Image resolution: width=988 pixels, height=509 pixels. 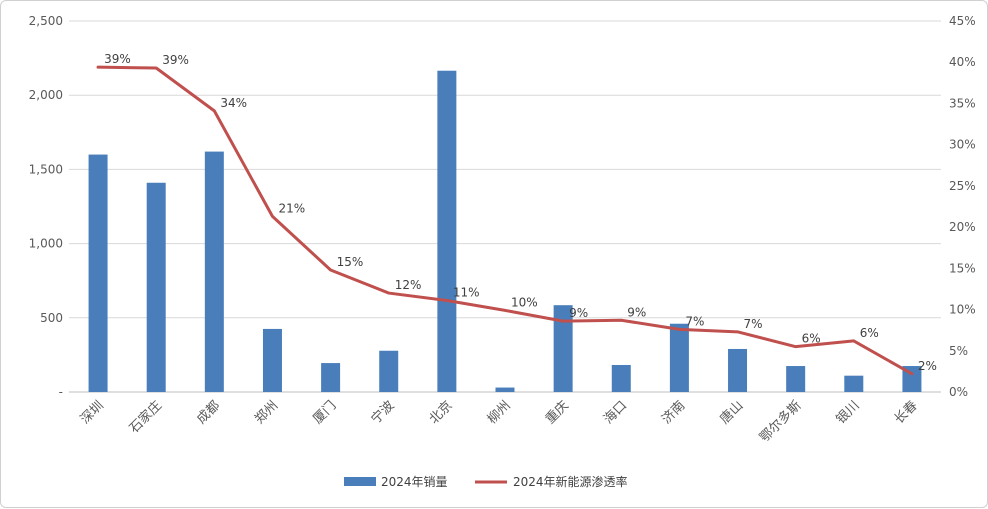 I want to click on right-axis-ticks: 0% 5% 10% 15% 20% 25% 30% 35% 40% 45%, so click(x=962, y=206).